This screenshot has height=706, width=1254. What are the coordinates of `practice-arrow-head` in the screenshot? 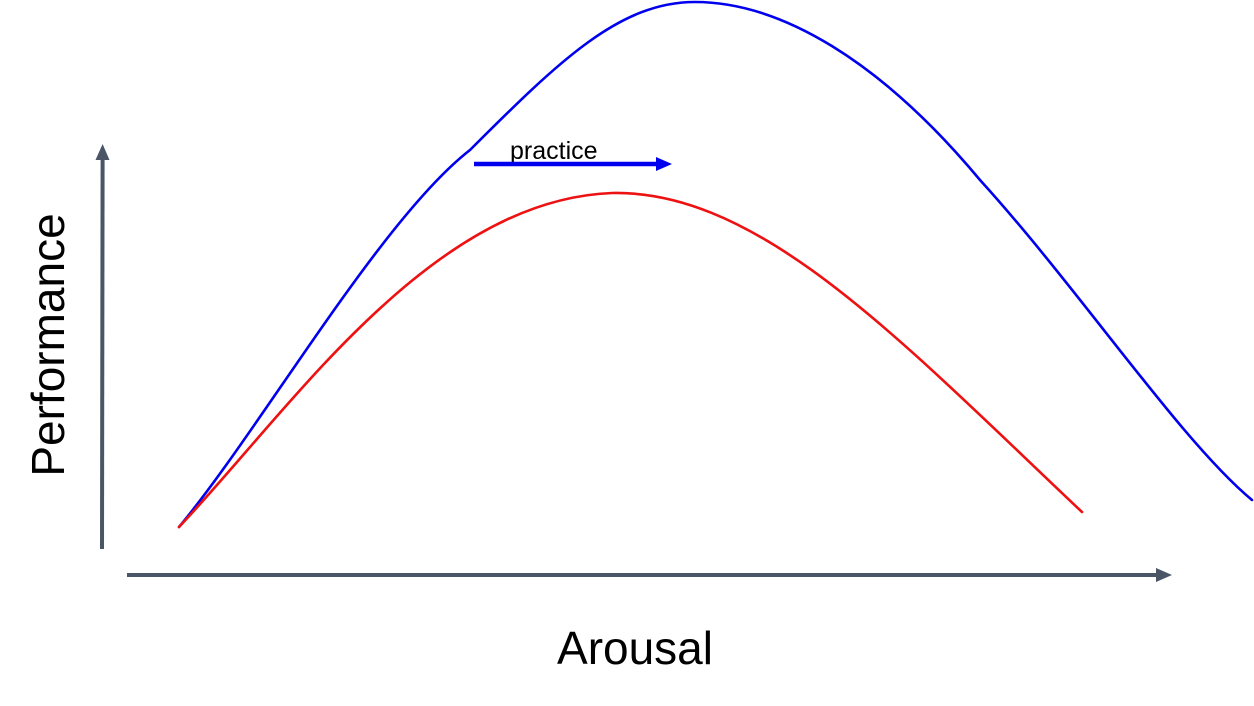 It's located at (664, 164).